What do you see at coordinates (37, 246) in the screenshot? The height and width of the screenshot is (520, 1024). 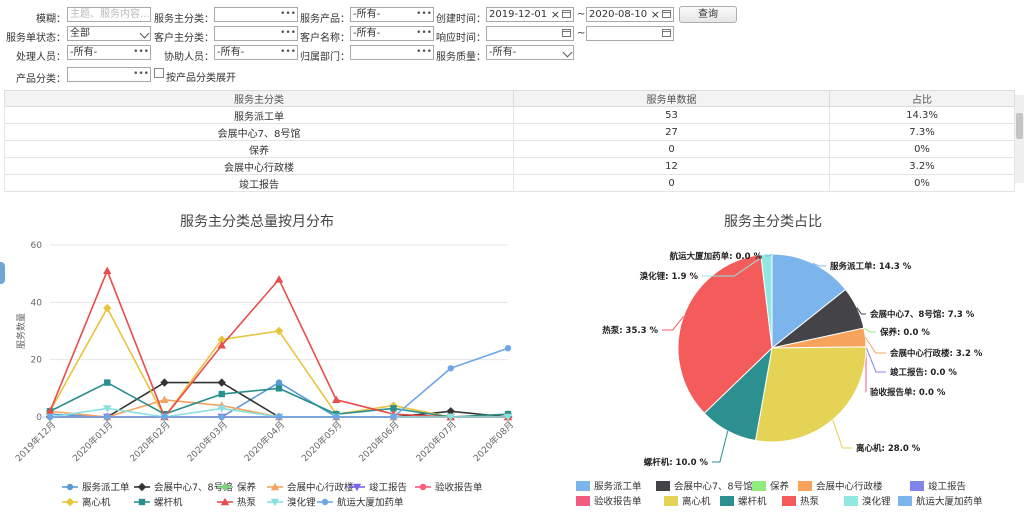 I see `y-tick-label: 60` at bounding box center [37, 246].